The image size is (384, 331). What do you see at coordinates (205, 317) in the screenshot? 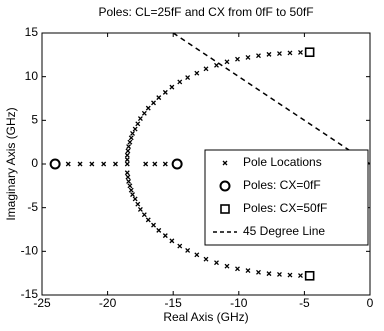
I see `x-axis-label: Real Axis (GHz)` at bounding box center [205, 317].